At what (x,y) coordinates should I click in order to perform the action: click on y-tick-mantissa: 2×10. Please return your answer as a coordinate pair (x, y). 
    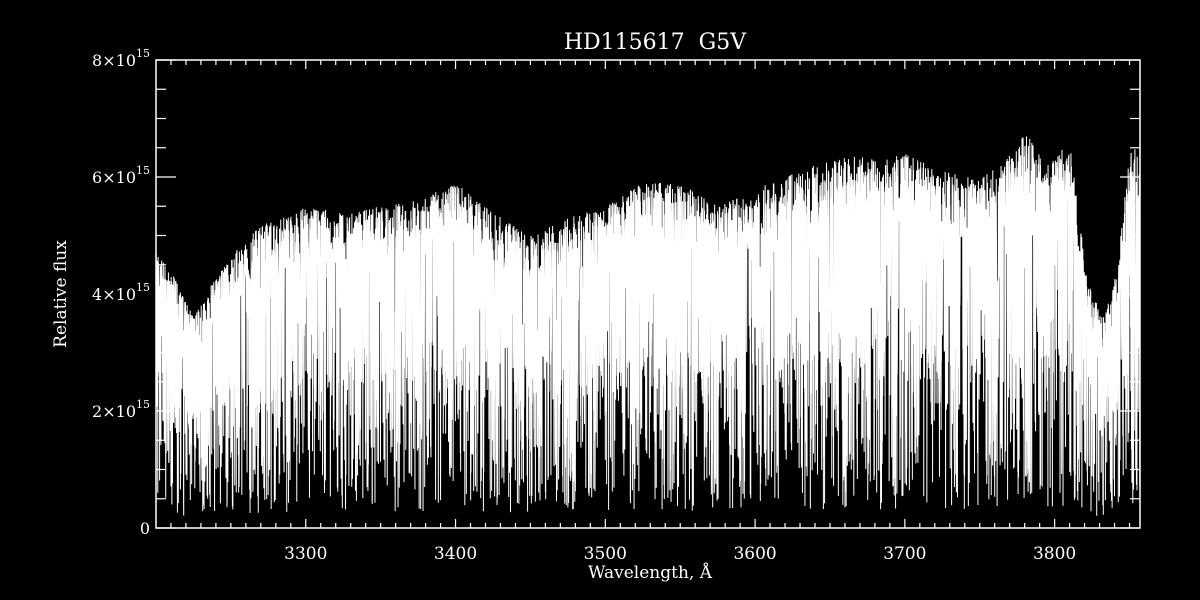
    Looking at the image, I should click on (114, 411).